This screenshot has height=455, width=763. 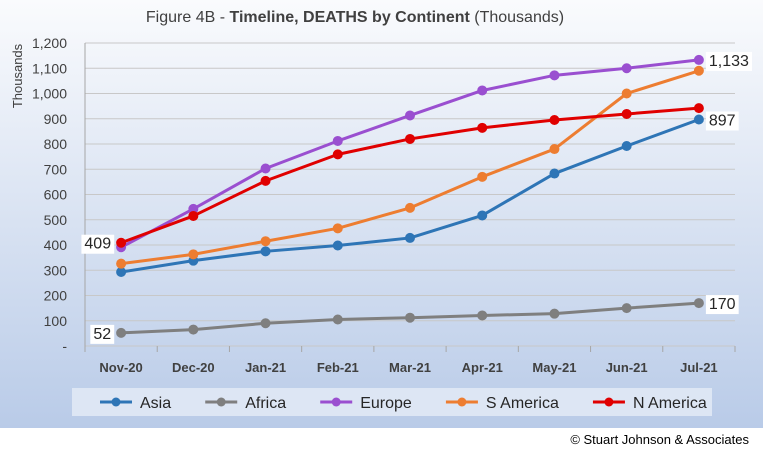 I want to click on x-tick-label: Jun-21, so click(x=627, y=367).